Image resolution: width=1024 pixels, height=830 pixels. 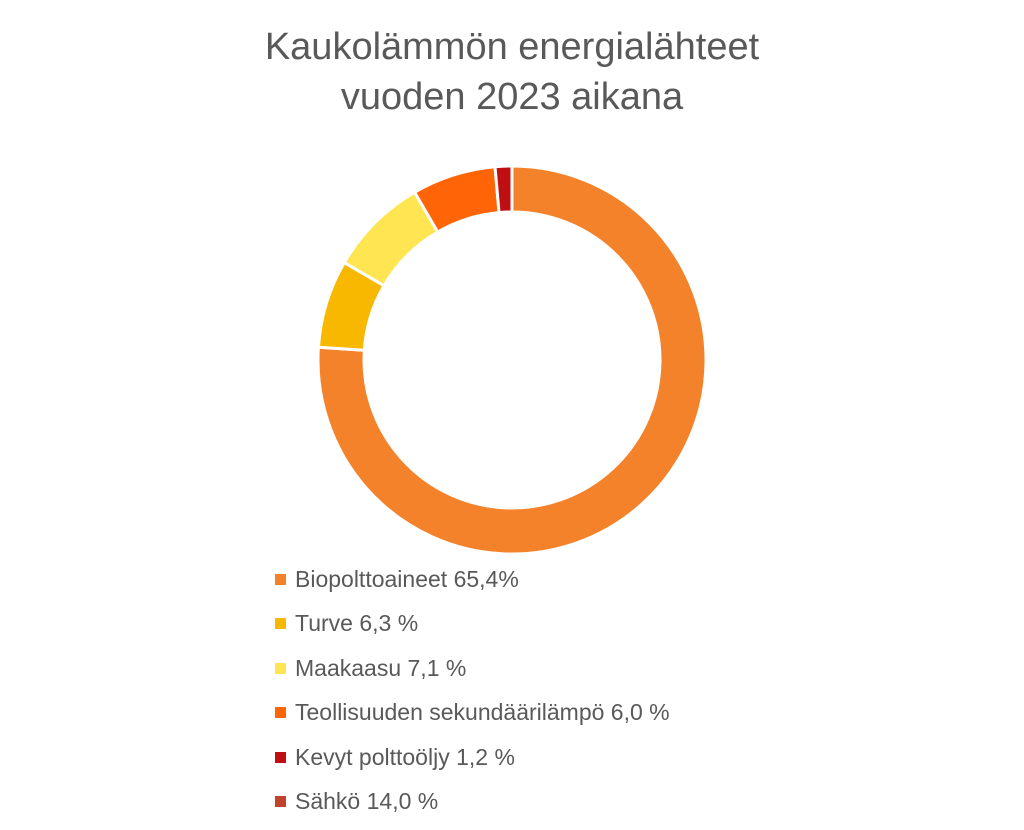 I want to click on legend-item: Teollisuuden sekundäärilämpö 6,0 %, so click(x=472, y=713).